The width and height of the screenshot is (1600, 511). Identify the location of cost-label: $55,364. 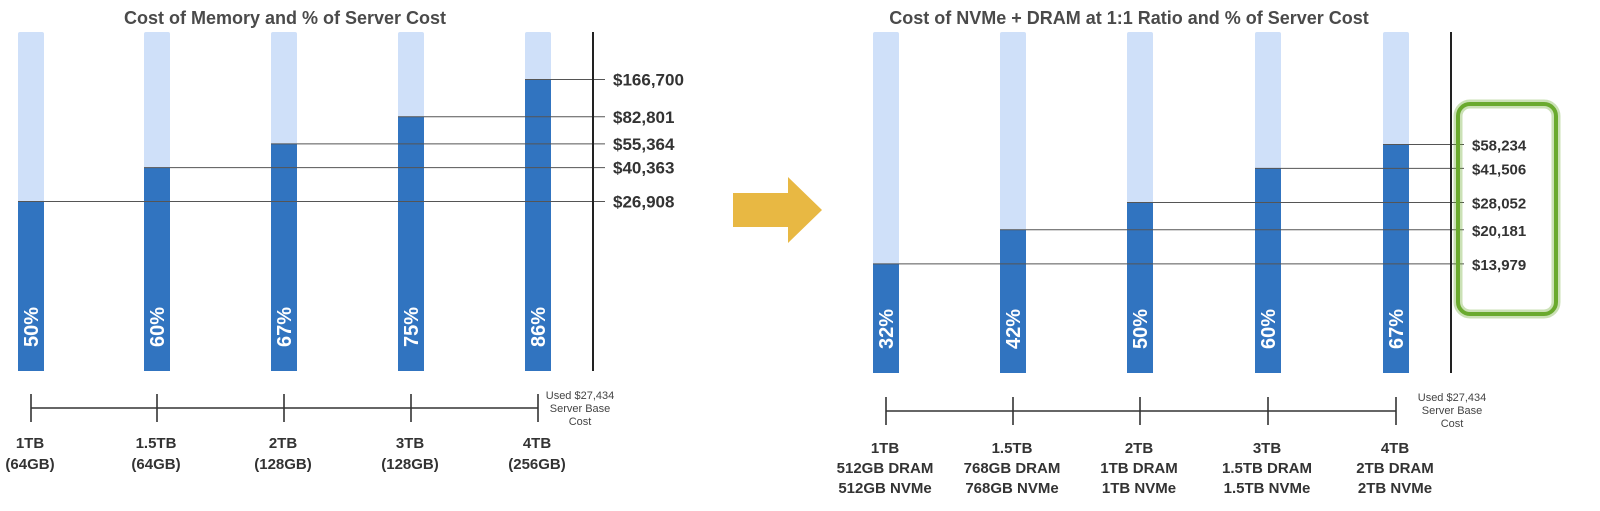
(644, 144).